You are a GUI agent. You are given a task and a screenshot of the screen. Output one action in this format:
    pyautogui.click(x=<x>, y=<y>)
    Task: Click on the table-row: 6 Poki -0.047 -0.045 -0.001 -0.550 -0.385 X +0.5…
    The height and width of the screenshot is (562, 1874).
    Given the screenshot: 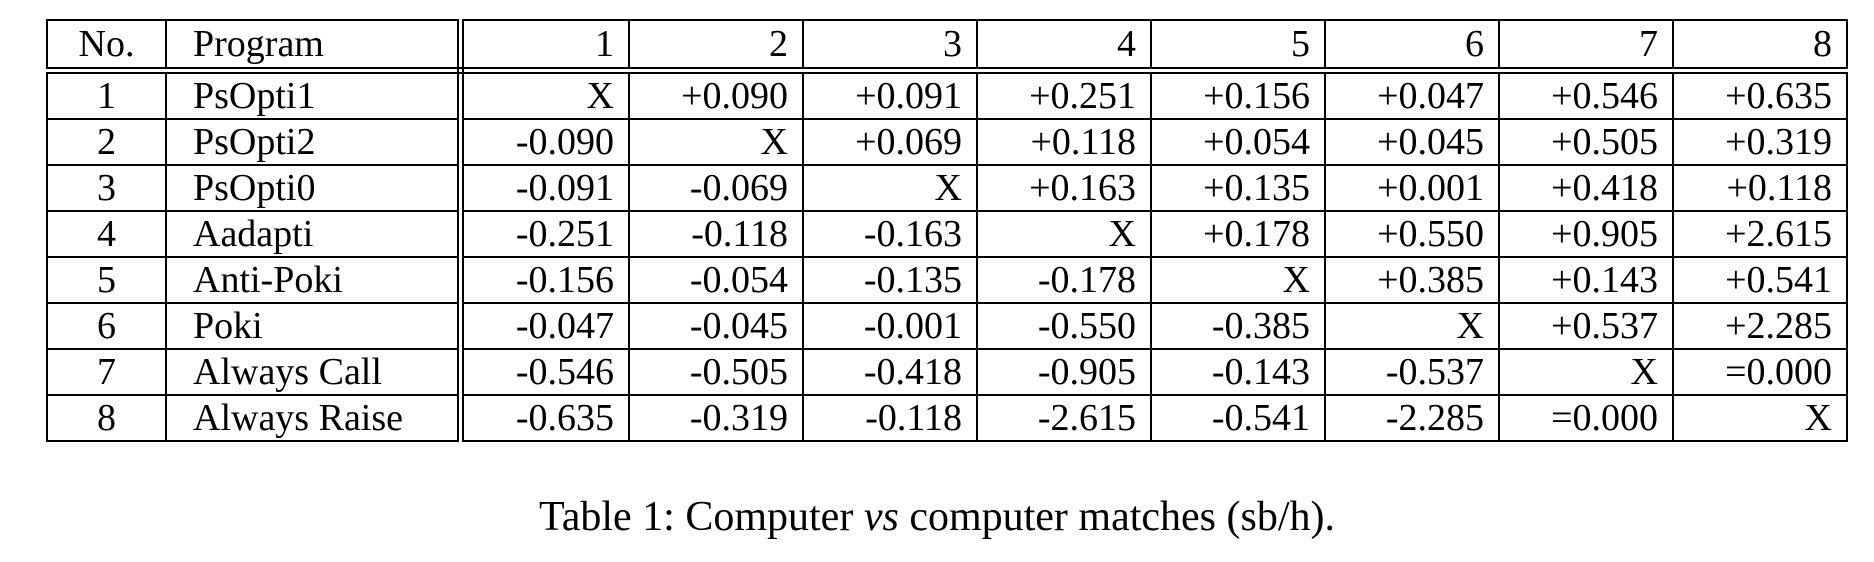 What is the action you would take?
    pyautogui.click(x=947, y=326)
    